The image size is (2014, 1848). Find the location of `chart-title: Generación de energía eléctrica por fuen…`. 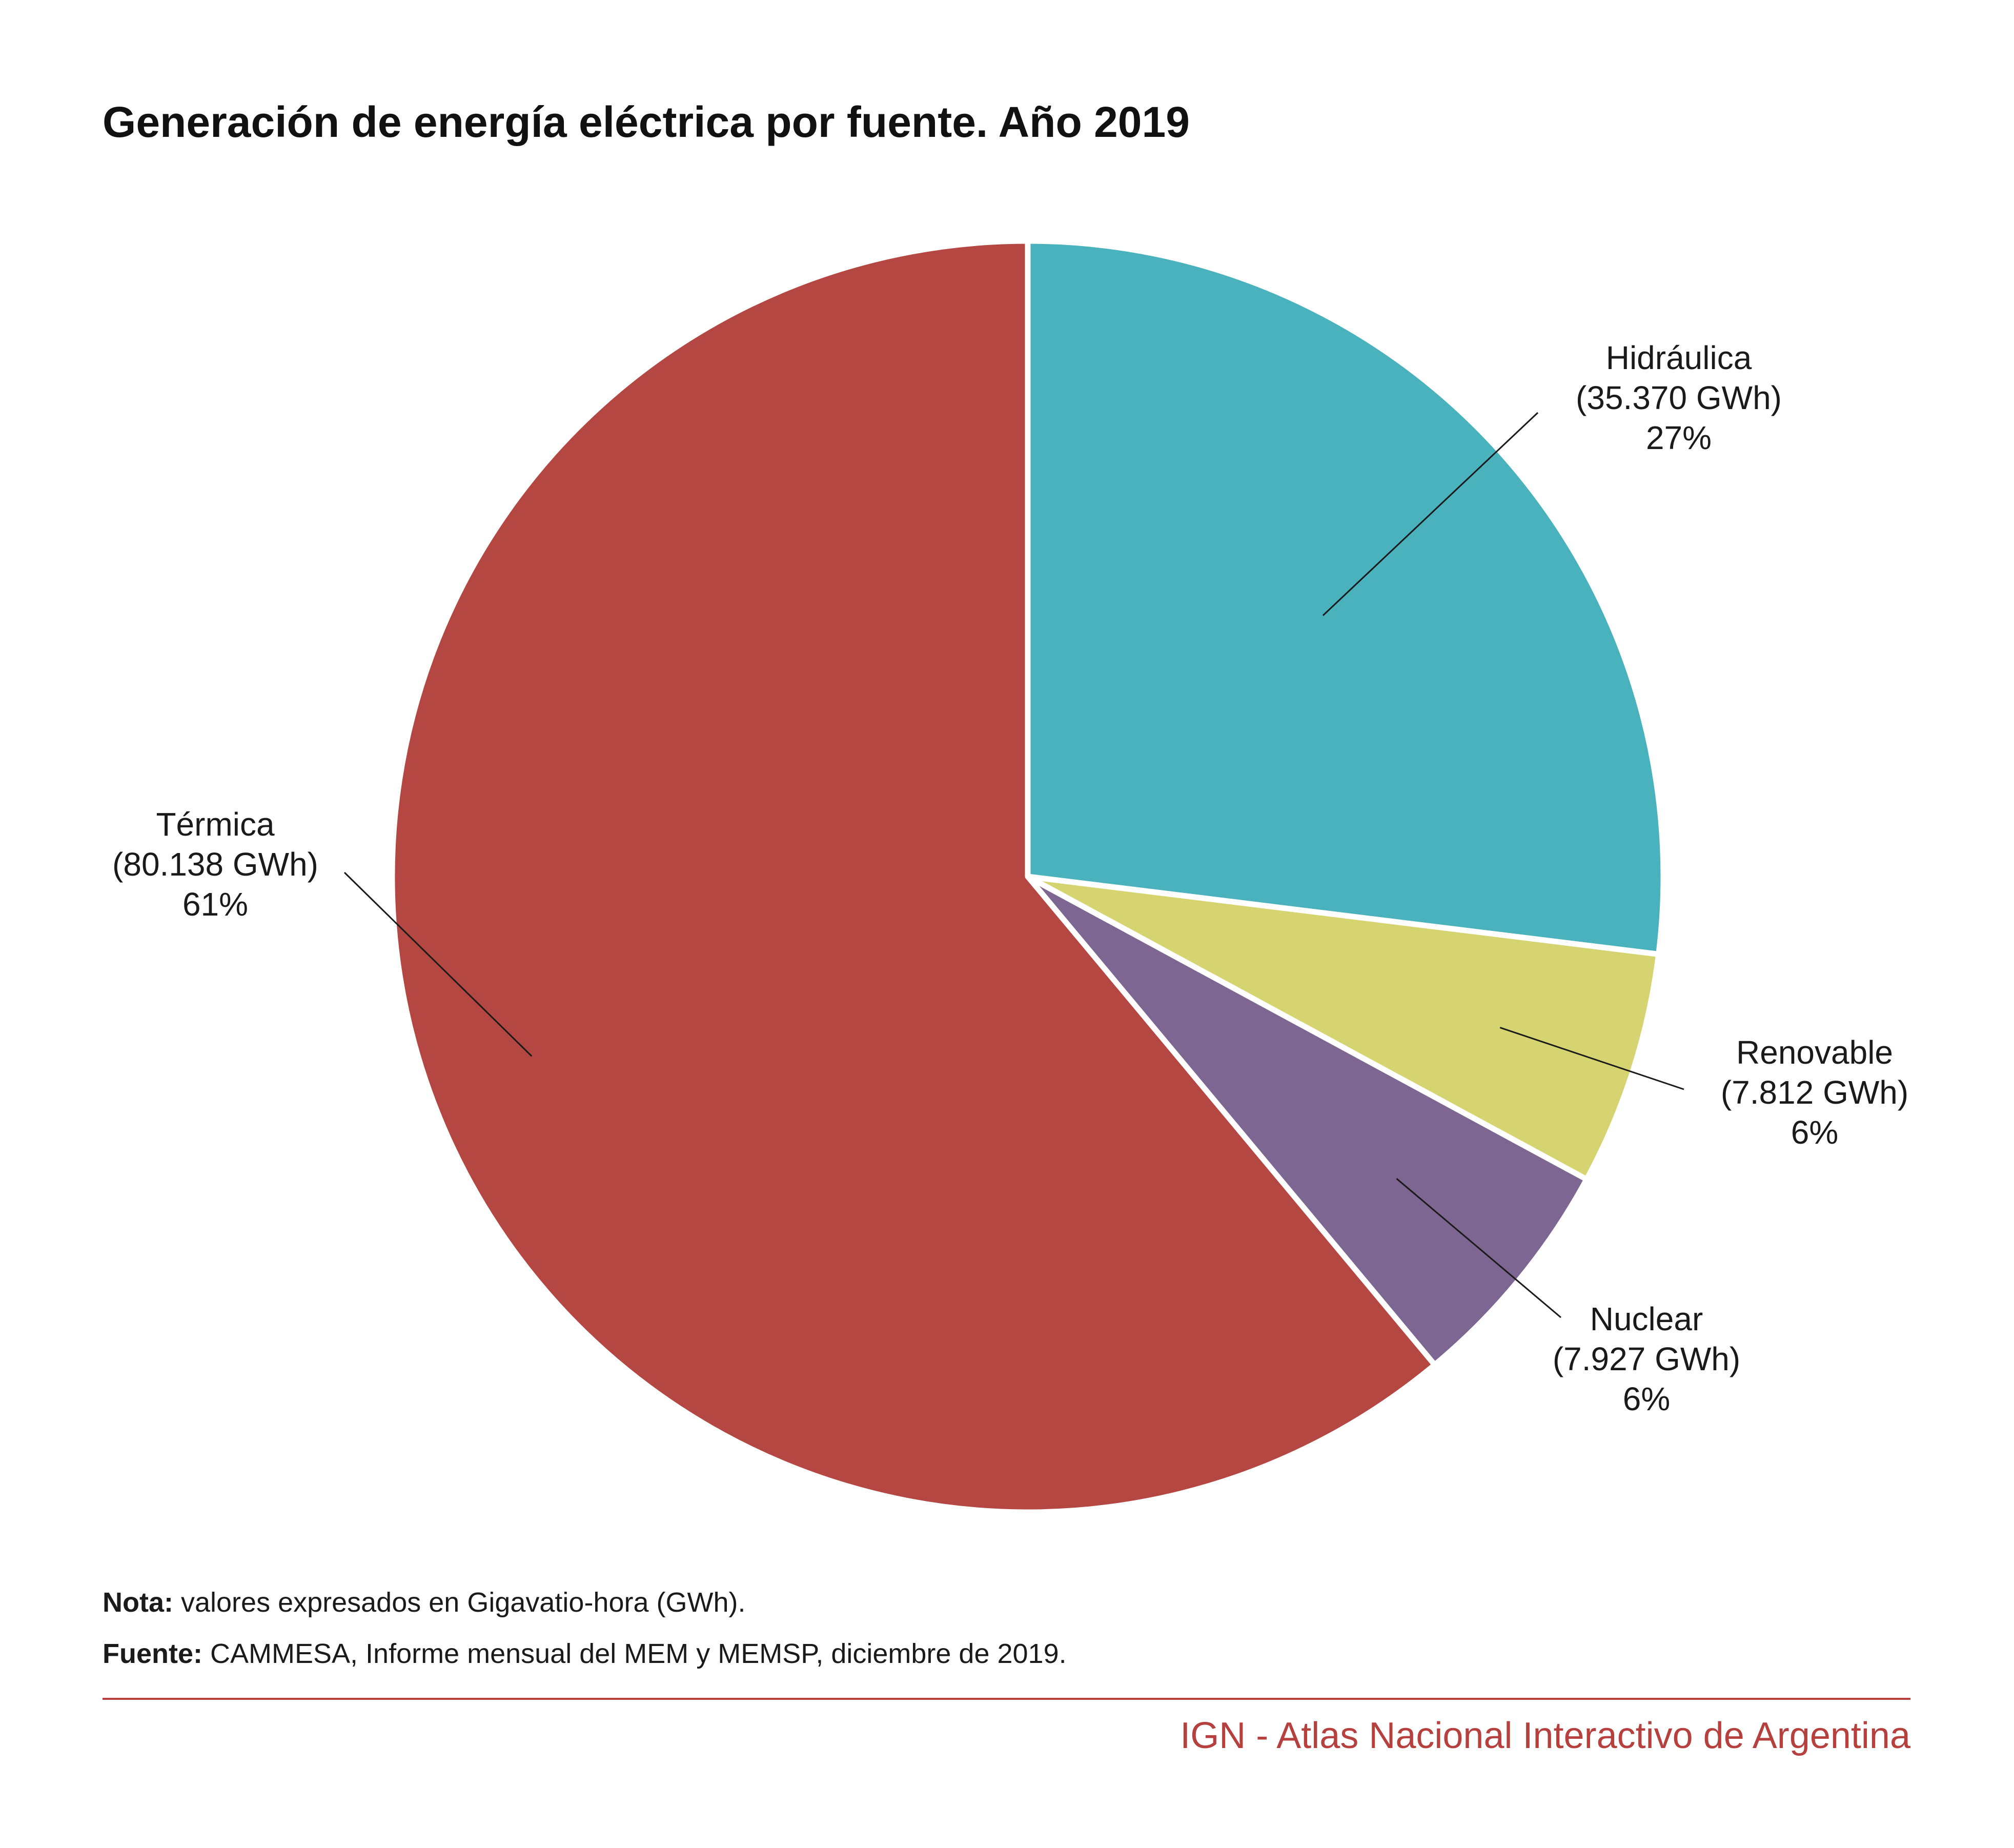

chart-title: Generación de energía eléctrica por fuen… is located at coordinates (646, 122).